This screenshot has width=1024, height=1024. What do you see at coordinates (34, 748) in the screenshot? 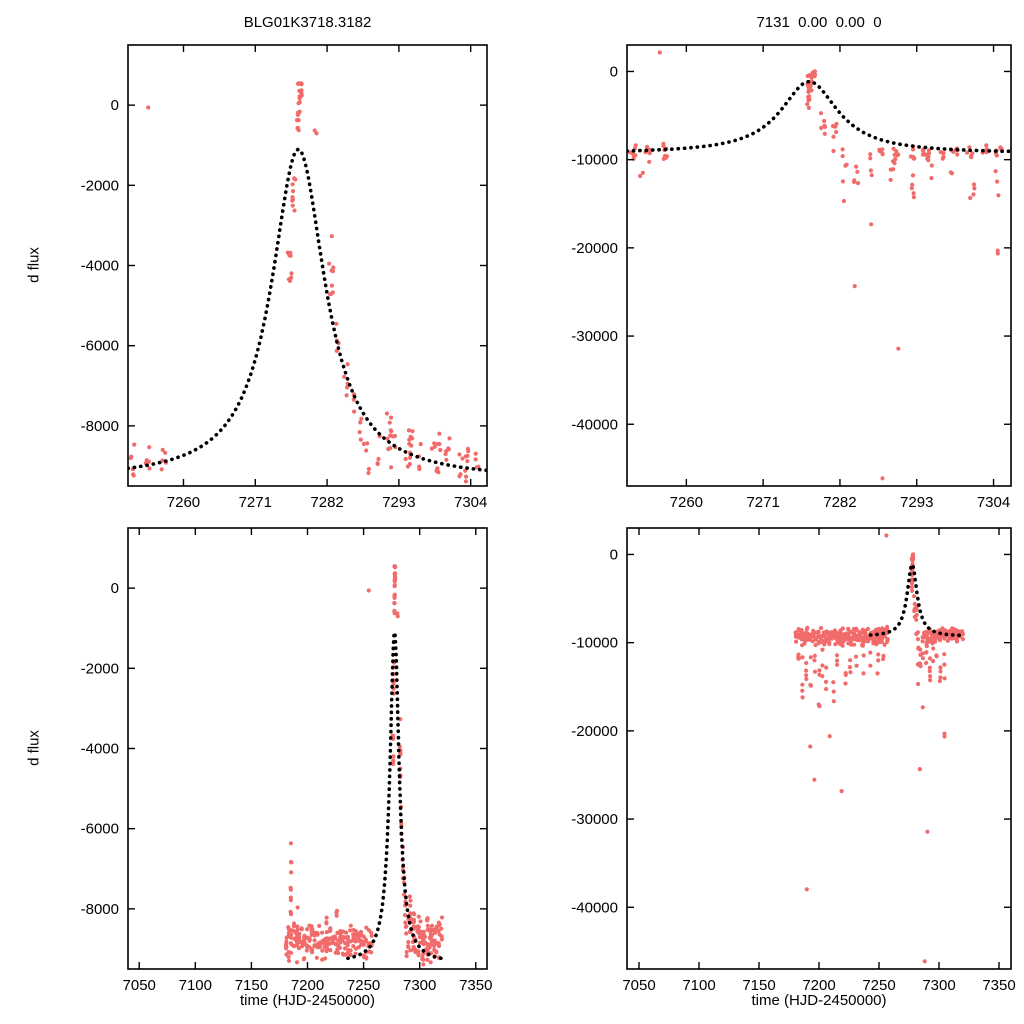
I see `y-axis-label-bottom: d flux` at bounding box center [34, 748].